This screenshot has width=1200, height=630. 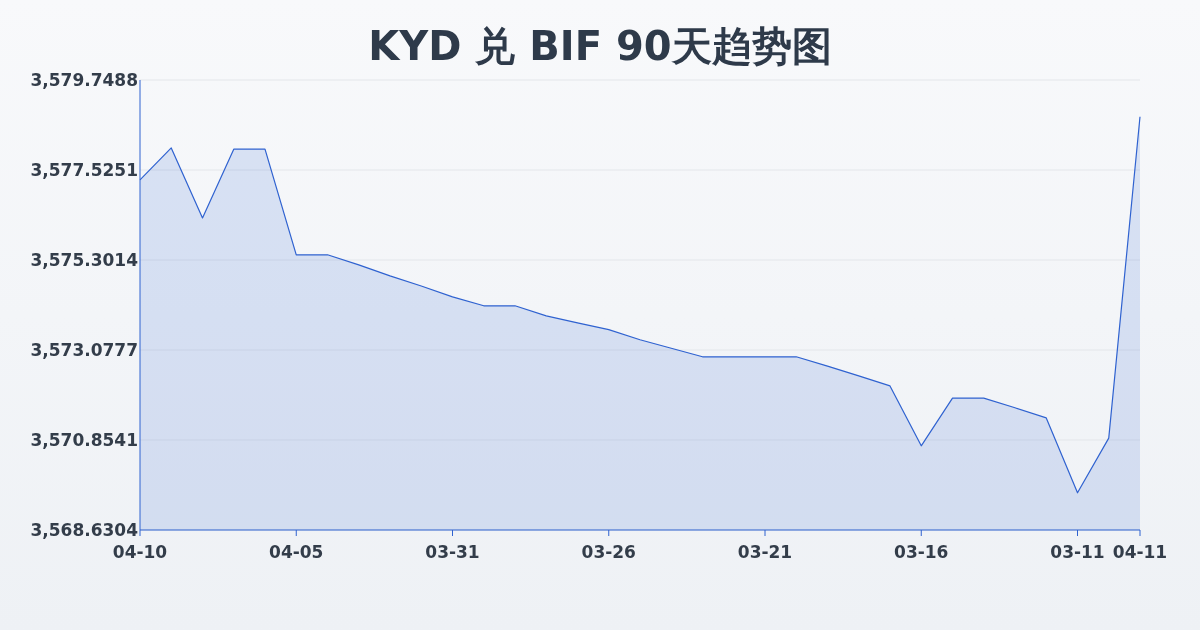 What do you see at coordinates (1077, 552) in the screenshot?
I see `x-tick-label: 03-11` at bounding box center [1077, 552].